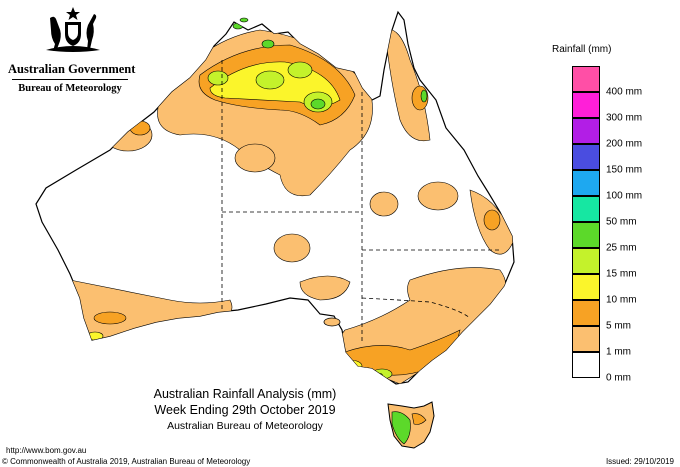 The width and height of the screenshot is (680, 467). I want to click on legend-label-10: 10 mm, so click(621, 300).